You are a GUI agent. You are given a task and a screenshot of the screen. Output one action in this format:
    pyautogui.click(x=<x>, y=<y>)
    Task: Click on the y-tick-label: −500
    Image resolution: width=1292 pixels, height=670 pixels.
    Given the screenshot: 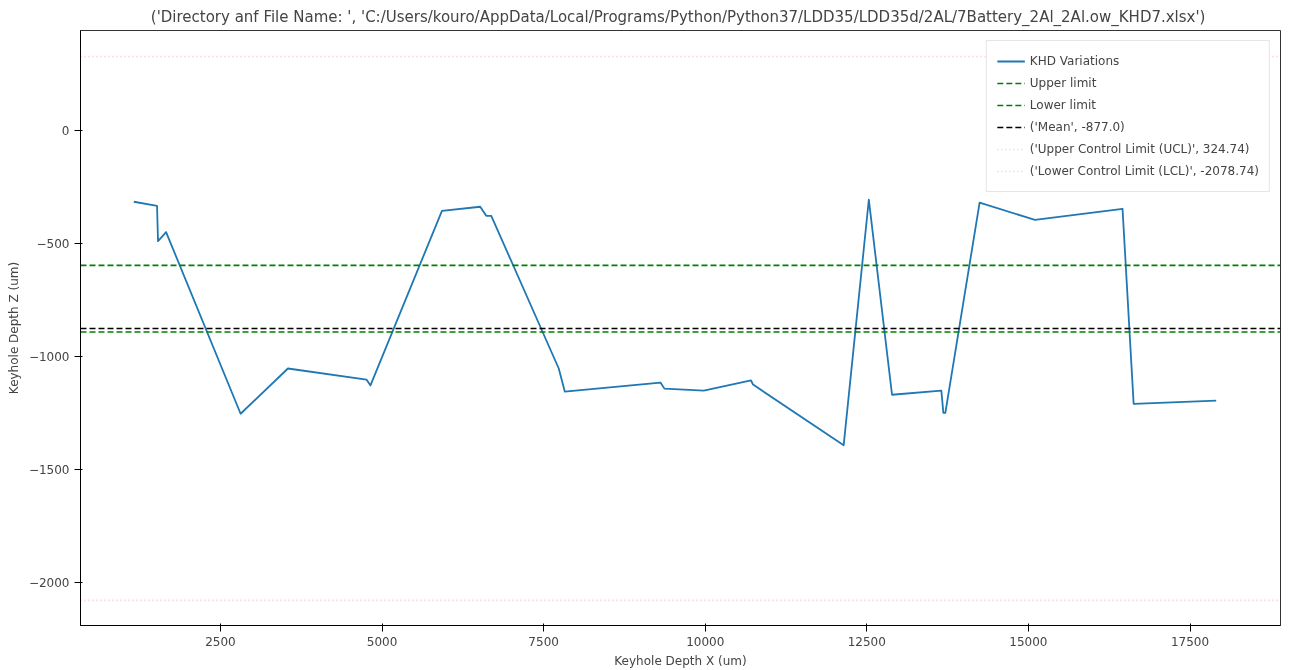 What is the action you would take?
    pyautogui.click(x=53, y=243)
    